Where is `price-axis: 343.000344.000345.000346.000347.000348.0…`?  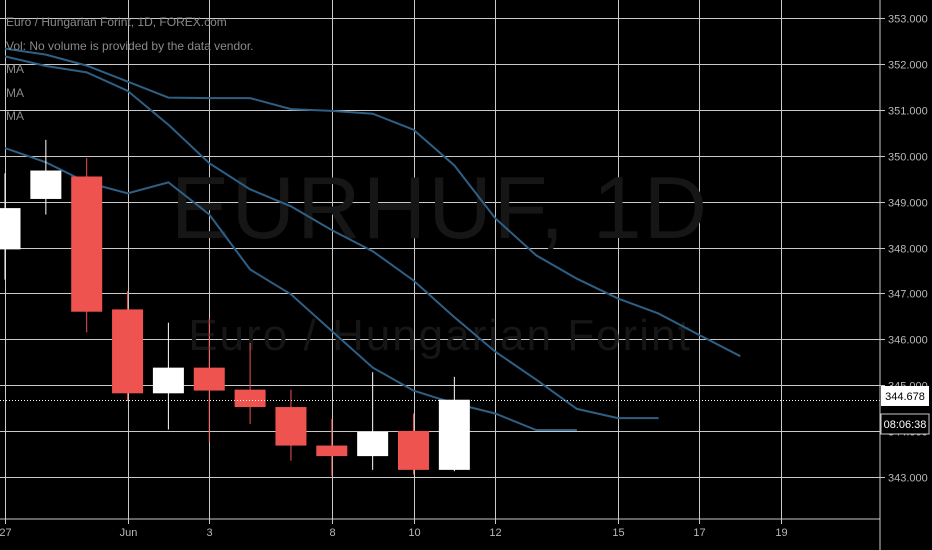
price-axis: 343.000344.000345.000346.000347.000348.0… is located at coordinates (904, 249).